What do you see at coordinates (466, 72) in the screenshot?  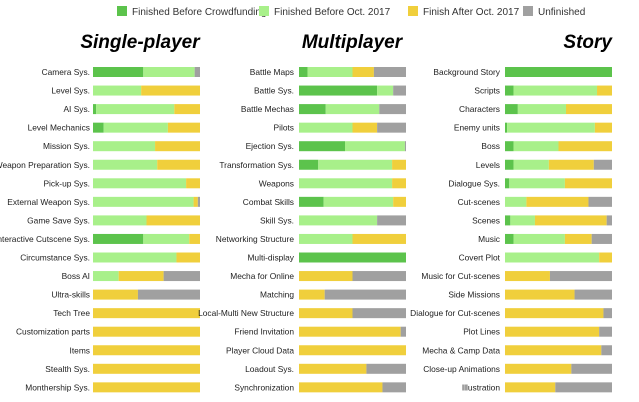 I see `category-label: Background Story` at bounding box center [466, 72].